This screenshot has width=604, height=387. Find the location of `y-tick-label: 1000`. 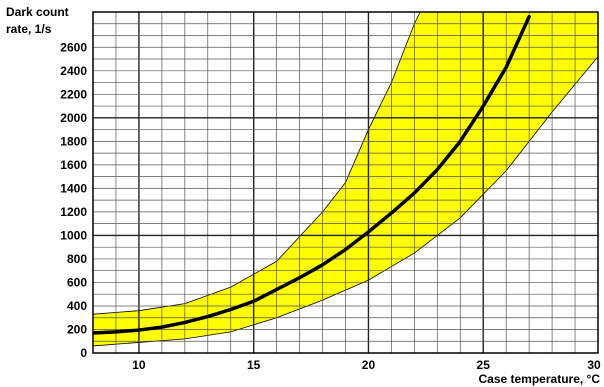

y-tick-label: 1000 is located at coordinates (73, 235).